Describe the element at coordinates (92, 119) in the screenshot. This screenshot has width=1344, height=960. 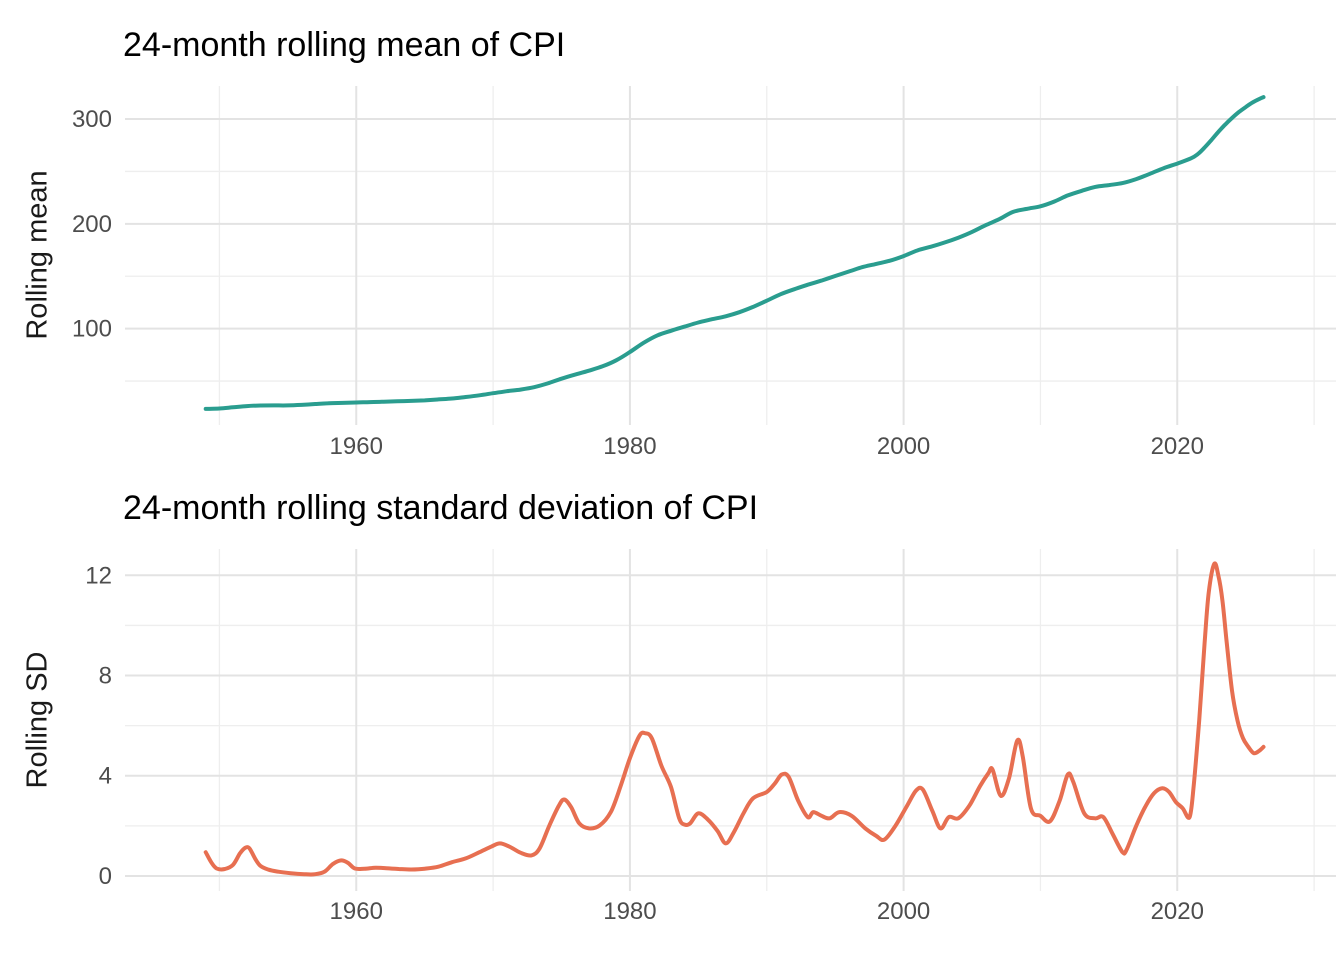
I see `y-tick-label: 300` at that location.